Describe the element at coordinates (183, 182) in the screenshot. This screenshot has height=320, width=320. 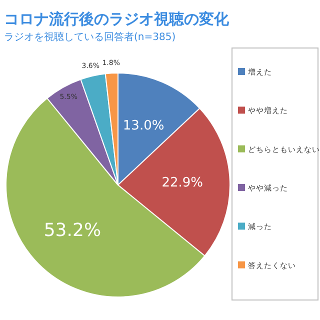
I see `data-label: 22.9%` at that location.